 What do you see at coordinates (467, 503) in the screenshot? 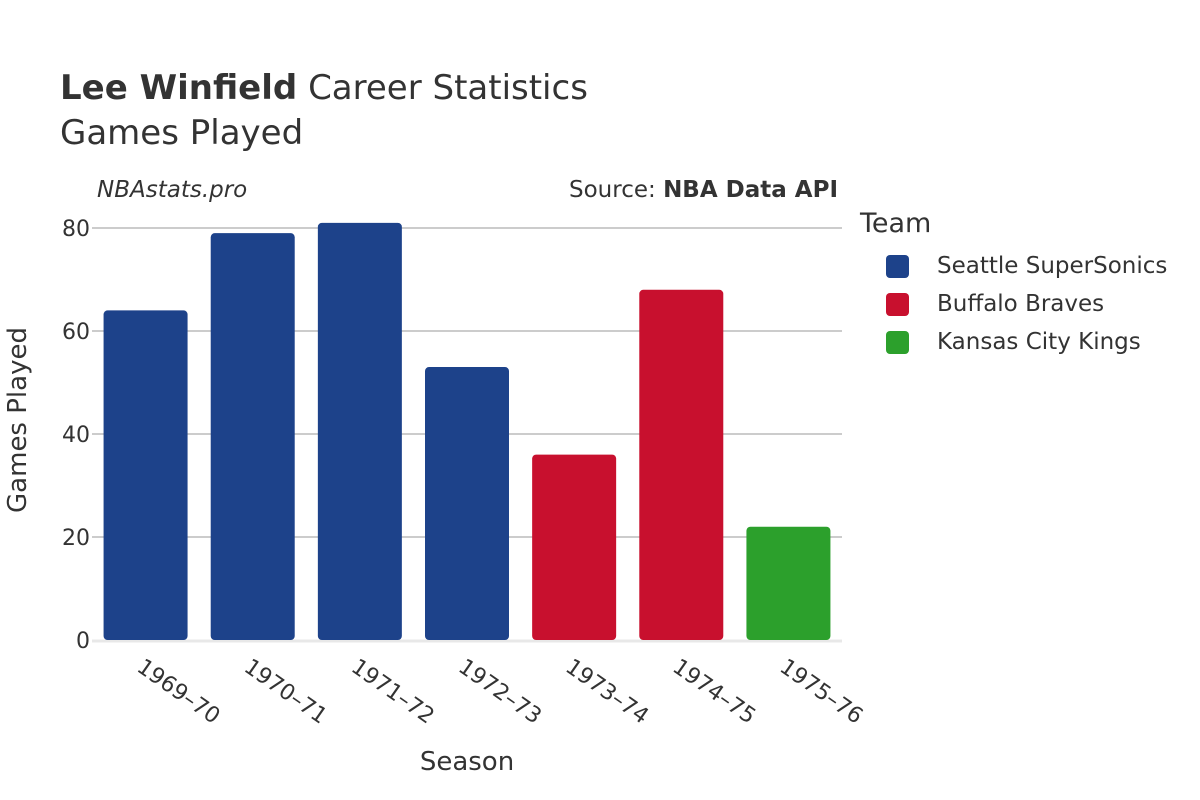
I see `bar-1972–73` at bounding box center [467, 503].